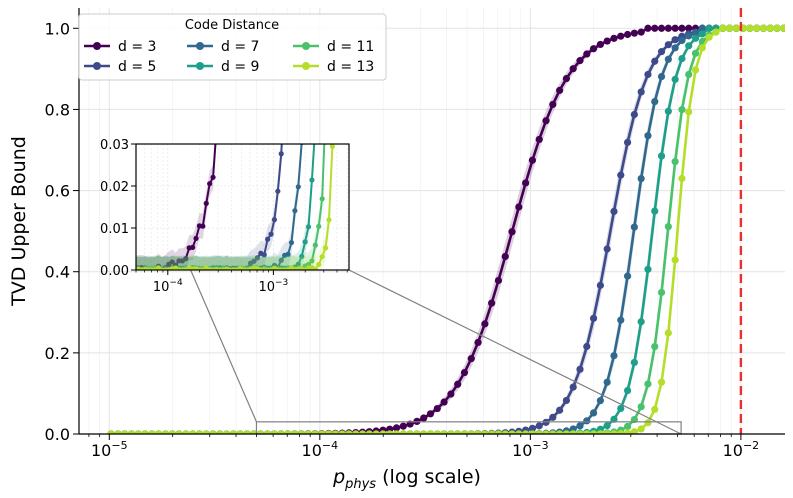  What do you see at coordinates (522, 450) in the screenshot?
I see `x-tick-base: 10` at bounding box center [522, 450].